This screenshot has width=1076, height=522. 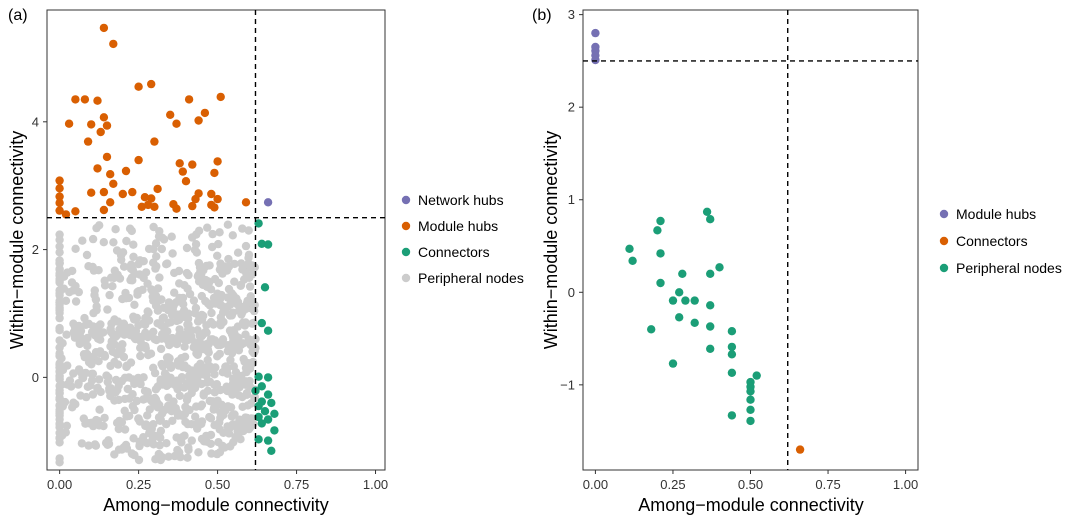 What do you see at coordinates (461, 200) in the screenshot?
I see `a-legend-label: Network hubs` at bounding box center [461, 200].